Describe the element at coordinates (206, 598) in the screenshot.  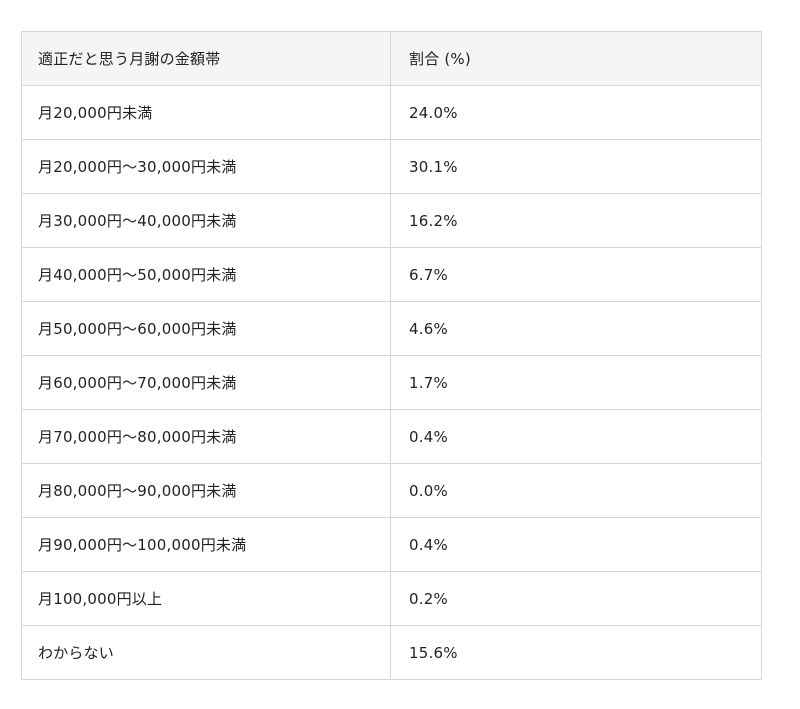
I see `range-cell: 月100,000円以上` at that location.